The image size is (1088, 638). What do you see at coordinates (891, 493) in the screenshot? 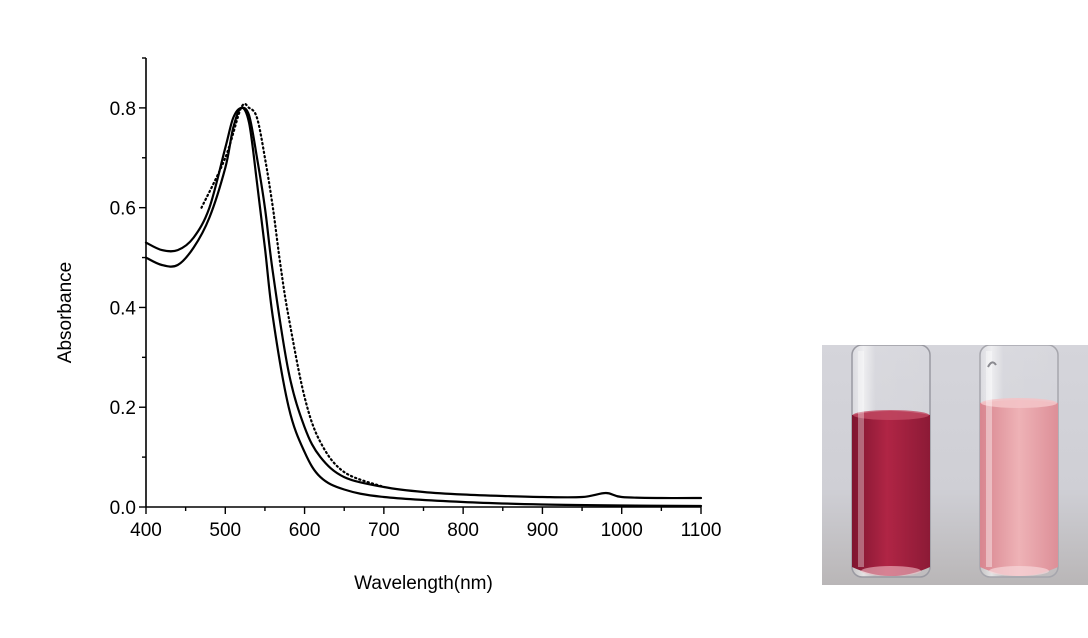
I see `left-vial-solution` at bounding box center [891, 493].